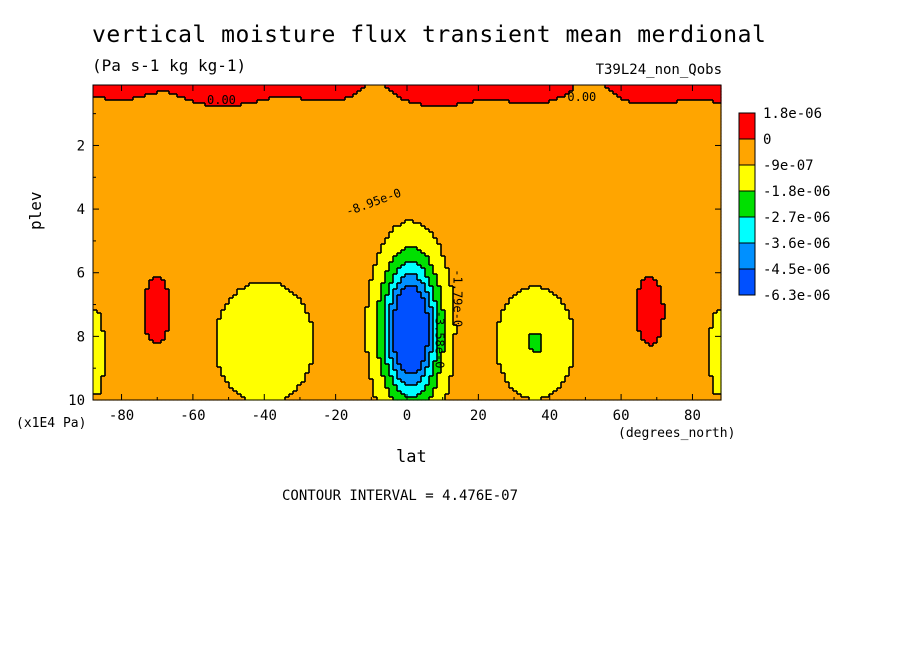  I want to click on x-axis-label: lat, so click(411, 457).